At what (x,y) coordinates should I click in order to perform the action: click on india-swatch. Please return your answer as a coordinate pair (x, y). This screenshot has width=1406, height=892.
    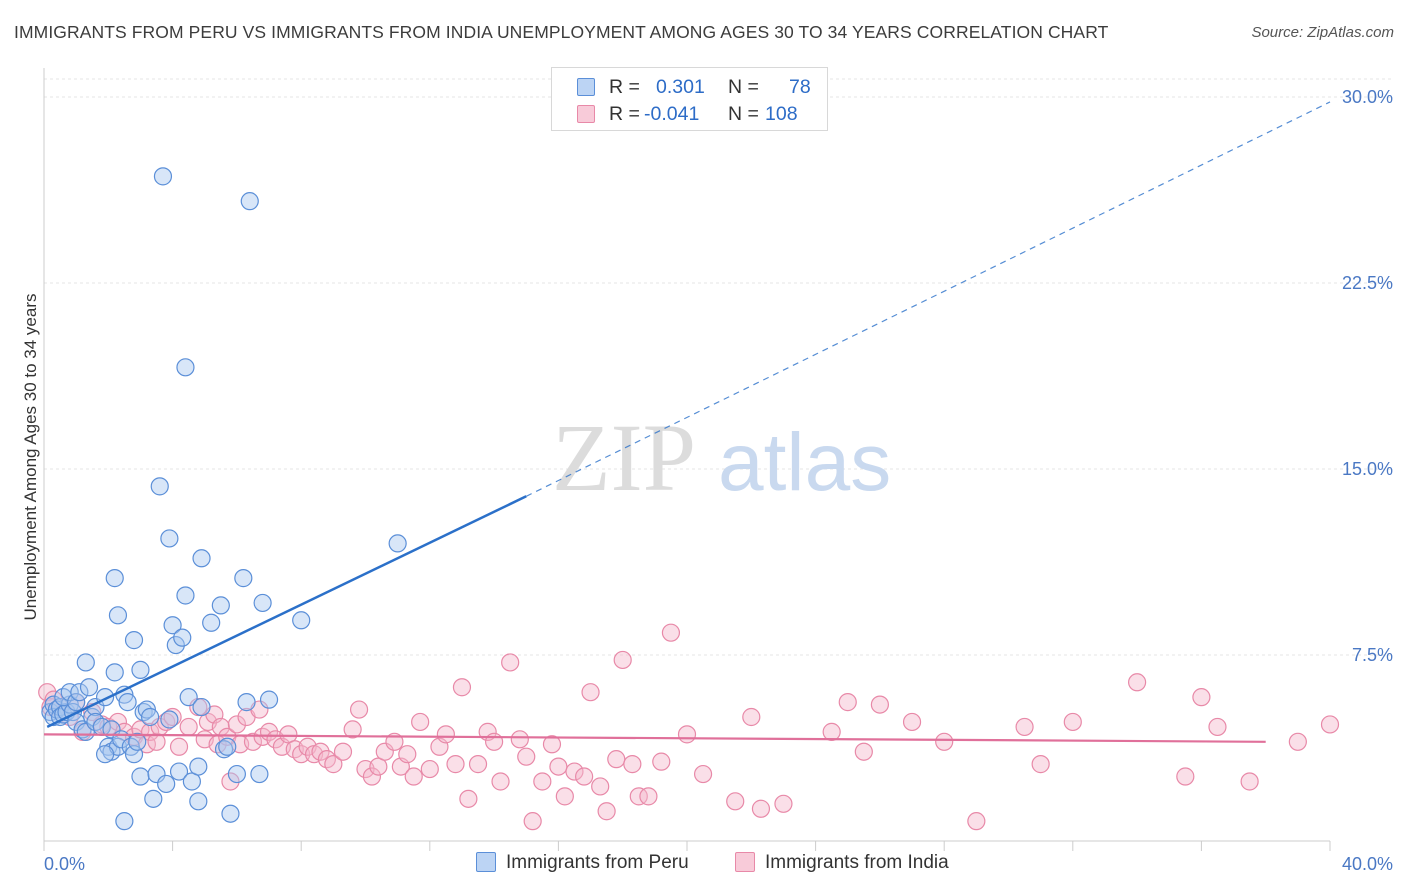
    Looking at the image, I should click on (586, 114).